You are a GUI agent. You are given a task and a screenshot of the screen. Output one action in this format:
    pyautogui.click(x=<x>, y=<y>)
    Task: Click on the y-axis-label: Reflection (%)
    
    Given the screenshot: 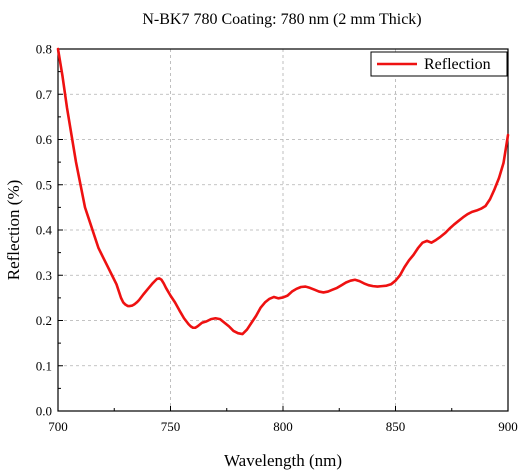 What is the action you would take?
    pyautogui.click(x=13, y=230)
    